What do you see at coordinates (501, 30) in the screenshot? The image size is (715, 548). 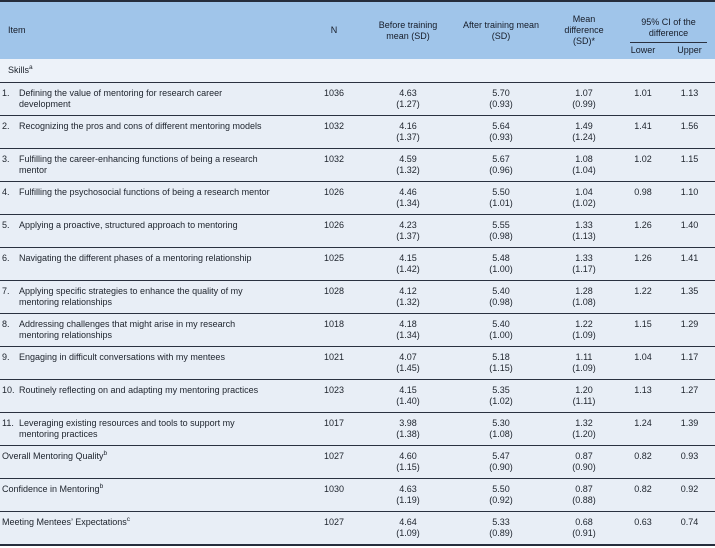 I see `column-header-after-training: After training mean (SD)` at bounding box center [501, 30].